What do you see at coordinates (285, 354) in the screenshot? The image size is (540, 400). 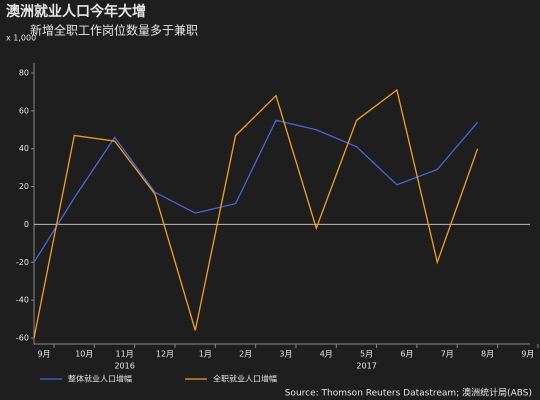 I see `x-tick-label: 3月` at bounding box center [285, 354].